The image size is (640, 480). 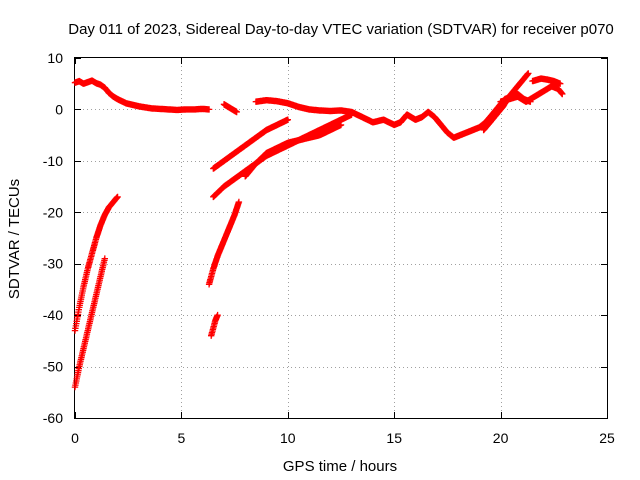 What do you see at coordinates (14, 239) in the screenshot?
I see `y-axis-label: SDTVAR / TECUs` at bounding box center [14, 239].